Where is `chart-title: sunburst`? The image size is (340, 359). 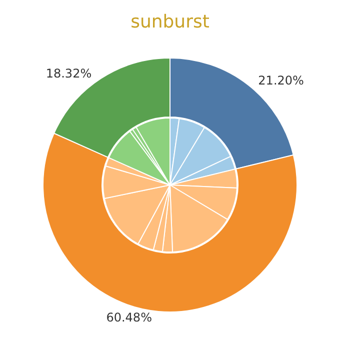 chart-title: sunburst is located at coordinates (170, 22).